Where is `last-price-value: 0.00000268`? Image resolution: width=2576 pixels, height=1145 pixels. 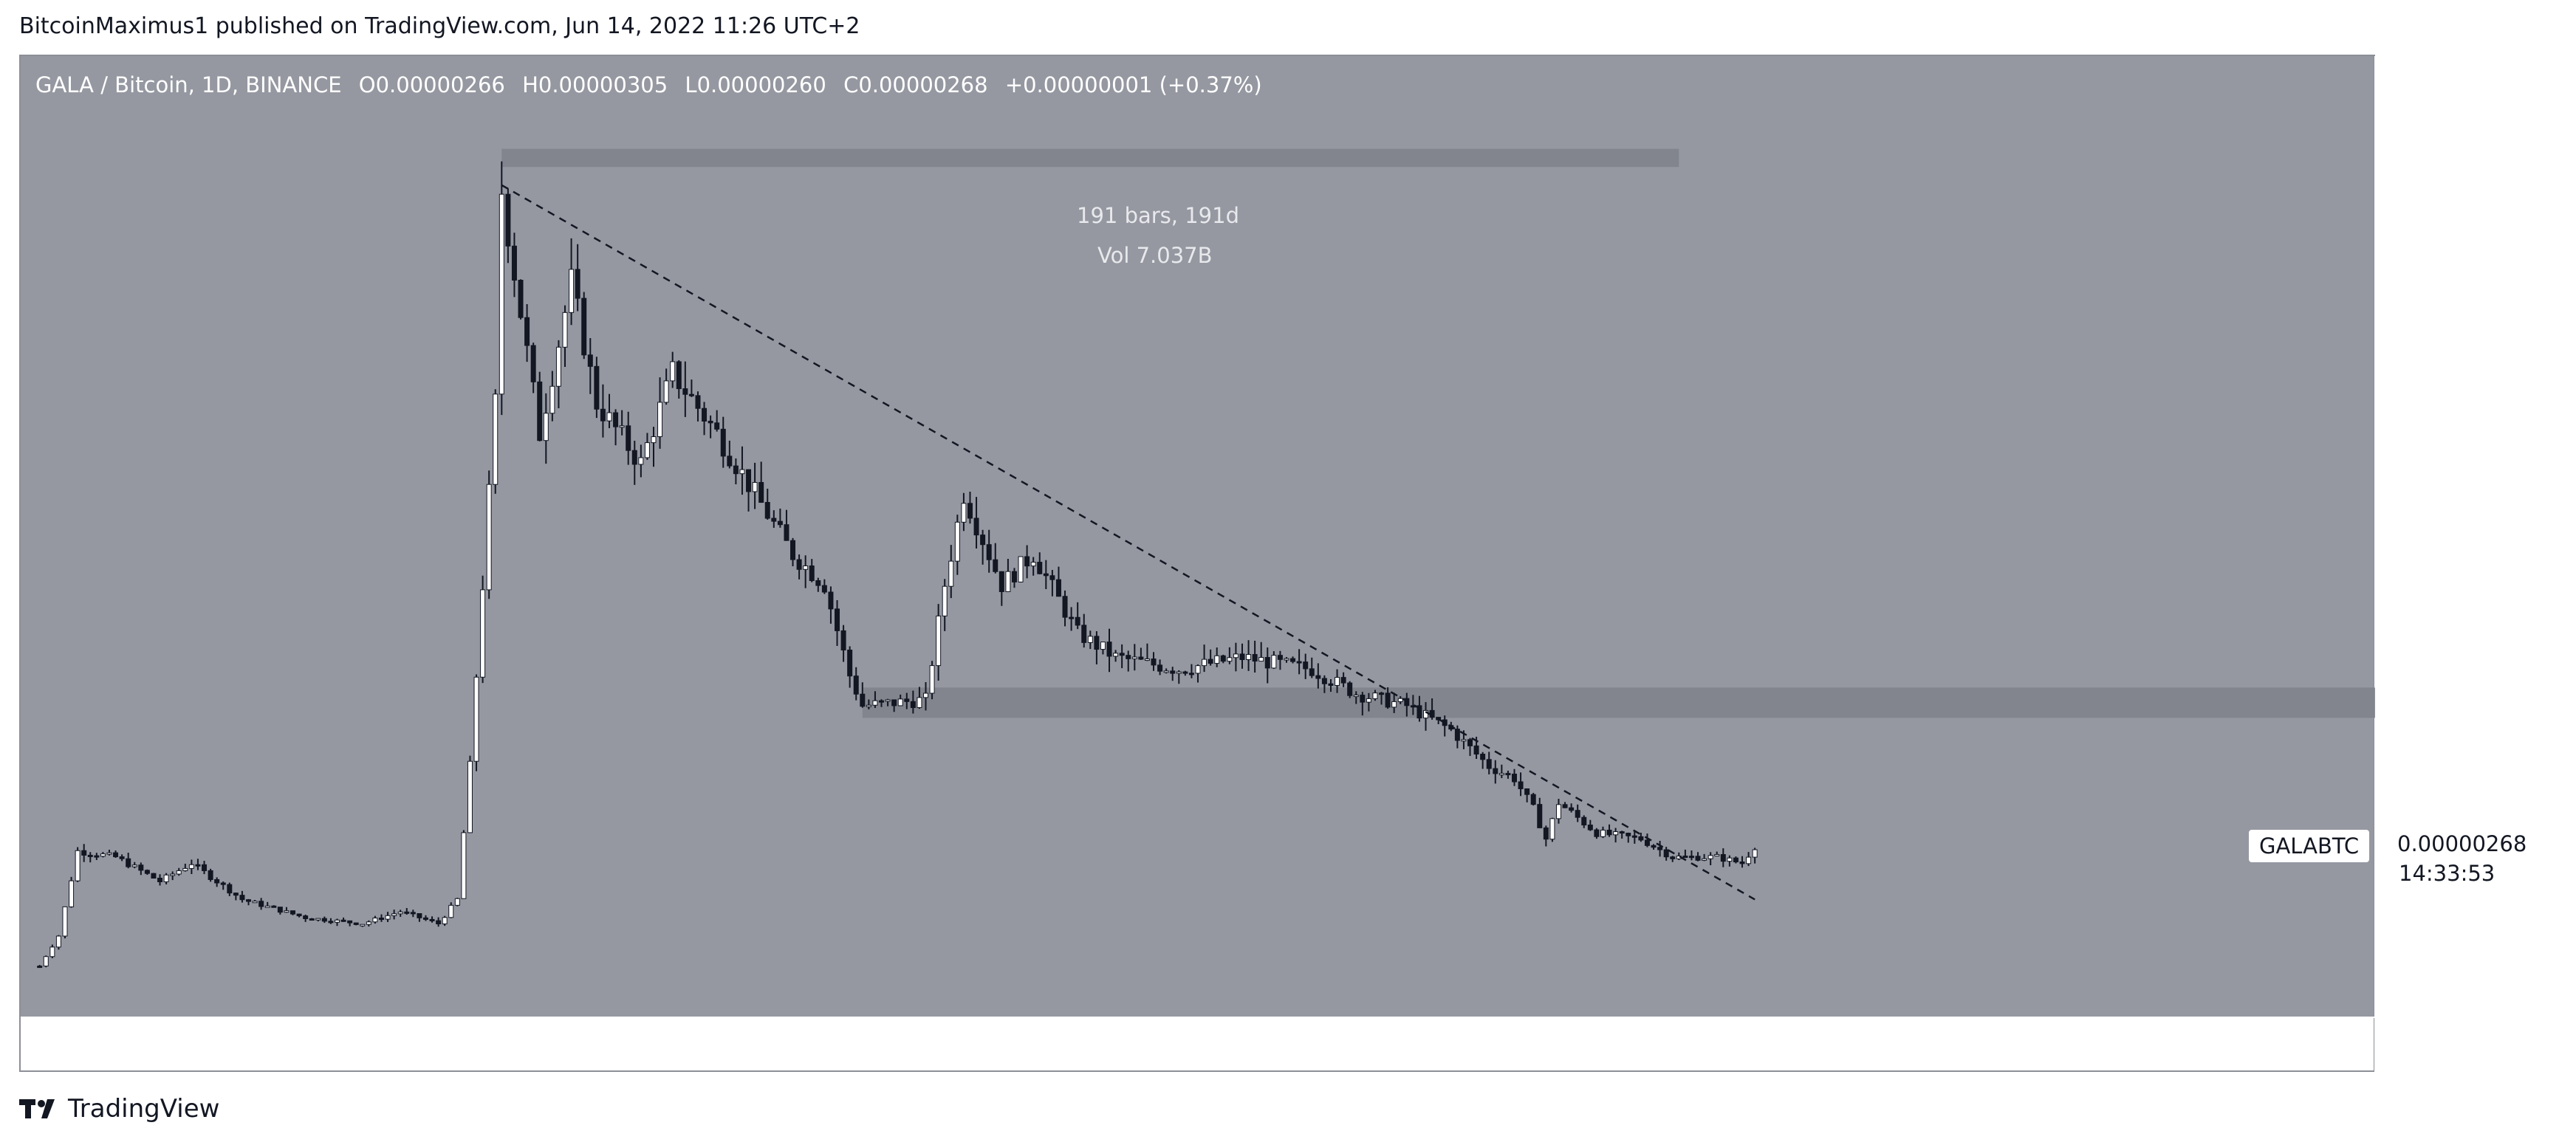
last-price-value: 0.00000268 is located at coordinates (2462, 843).